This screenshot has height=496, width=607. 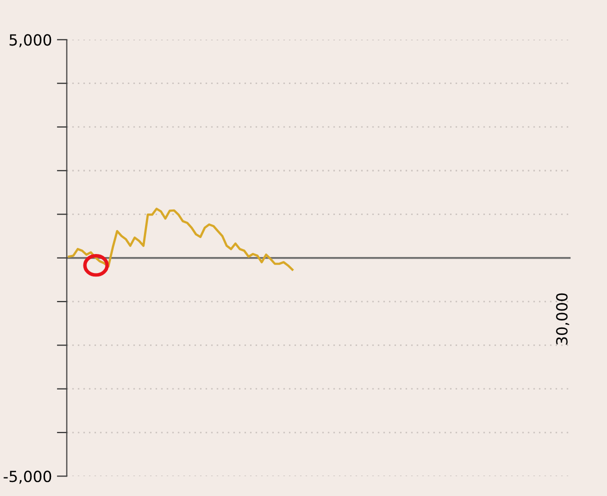 I want to click on y-tick-label: 5,000, so click(x=31, y=41).